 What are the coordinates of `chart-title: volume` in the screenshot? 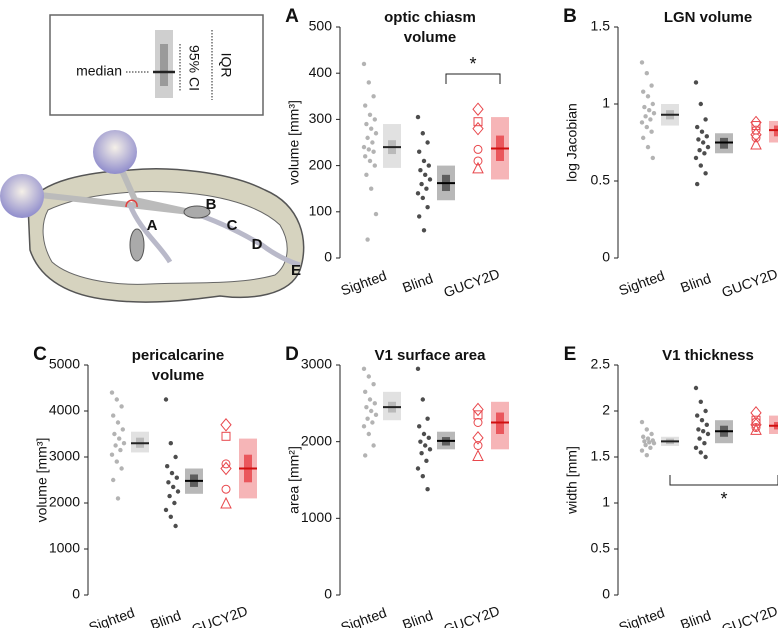 It's located at (178, 375).